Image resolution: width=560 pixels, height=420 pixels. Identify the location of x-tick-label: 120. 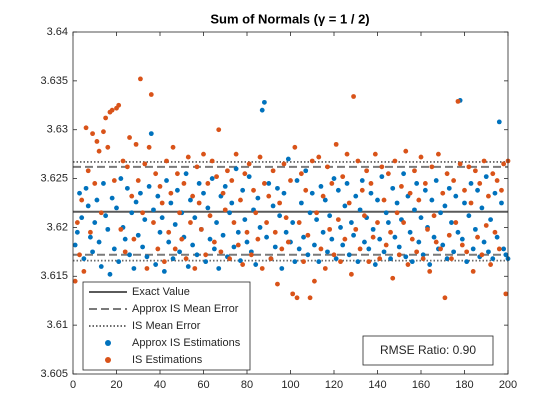
(334, 385).